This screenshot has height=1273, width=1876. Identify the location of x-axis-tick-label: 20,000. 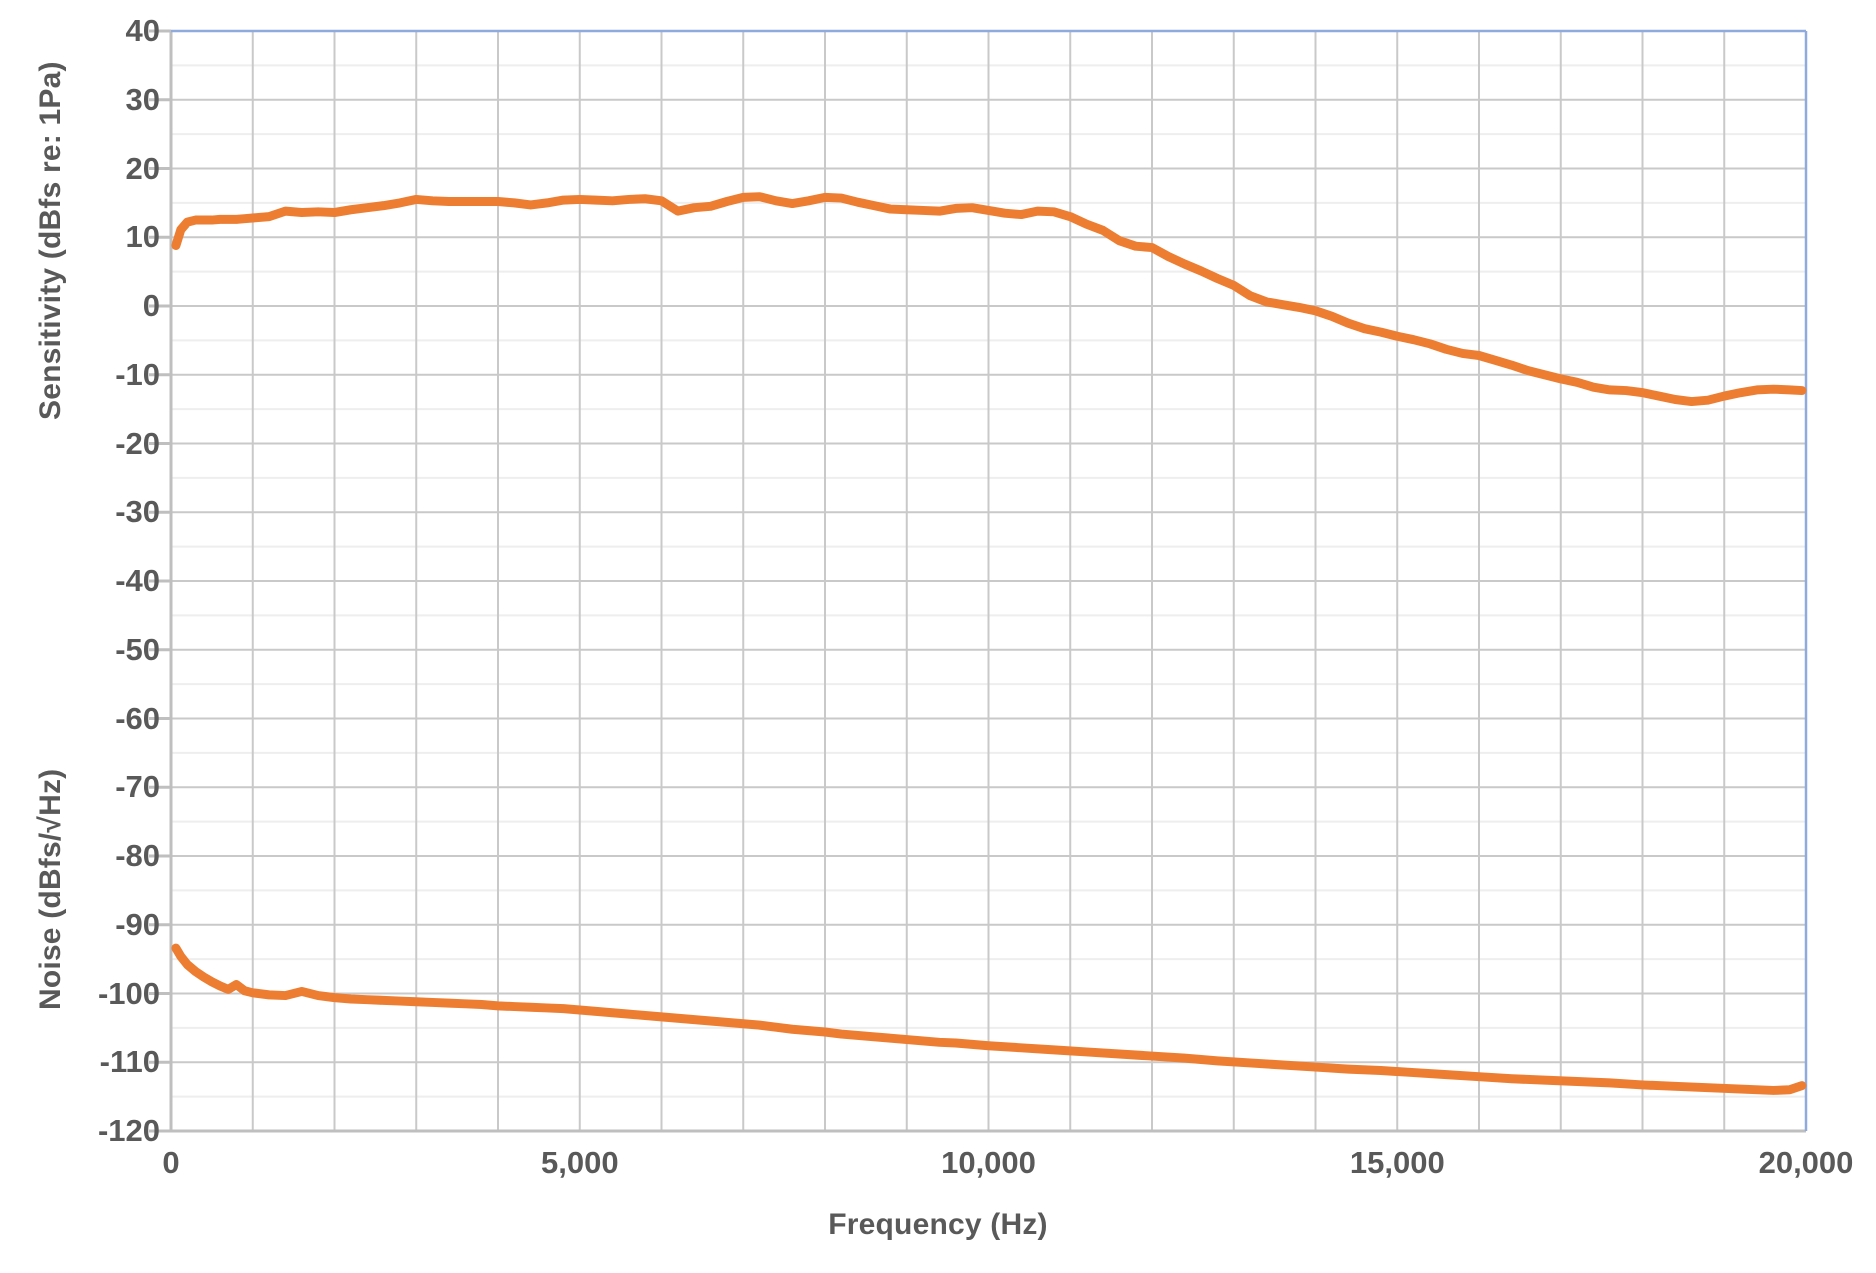
(1806, 1162).